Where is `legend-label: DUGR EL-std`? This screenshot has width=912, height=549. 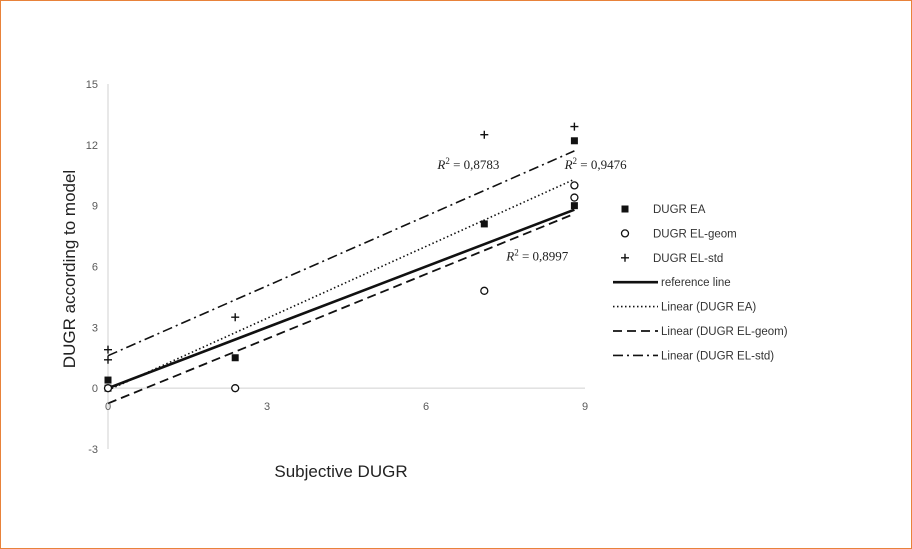
legend-label: DUGR EL-std is located at coordinates (688, 259).